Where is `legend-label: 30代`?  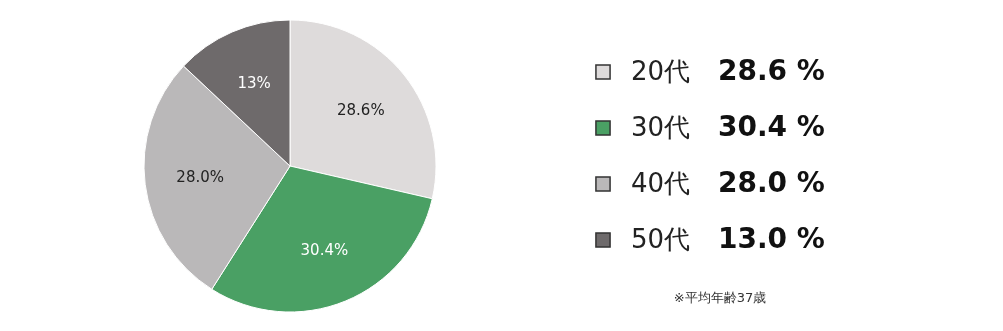 legend-label: 30代 is located at coordinates (661, 127).